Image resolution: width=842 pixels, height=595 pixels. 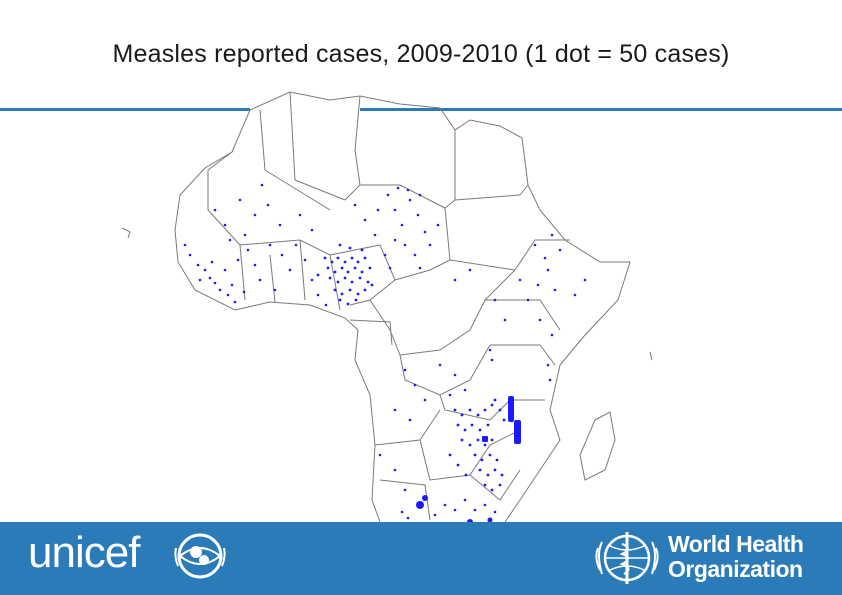 What do you see at coordinates (84, 552) in the screenshot?
I see `unicef-logo-text: unicef` at bounding box center [84, 552].